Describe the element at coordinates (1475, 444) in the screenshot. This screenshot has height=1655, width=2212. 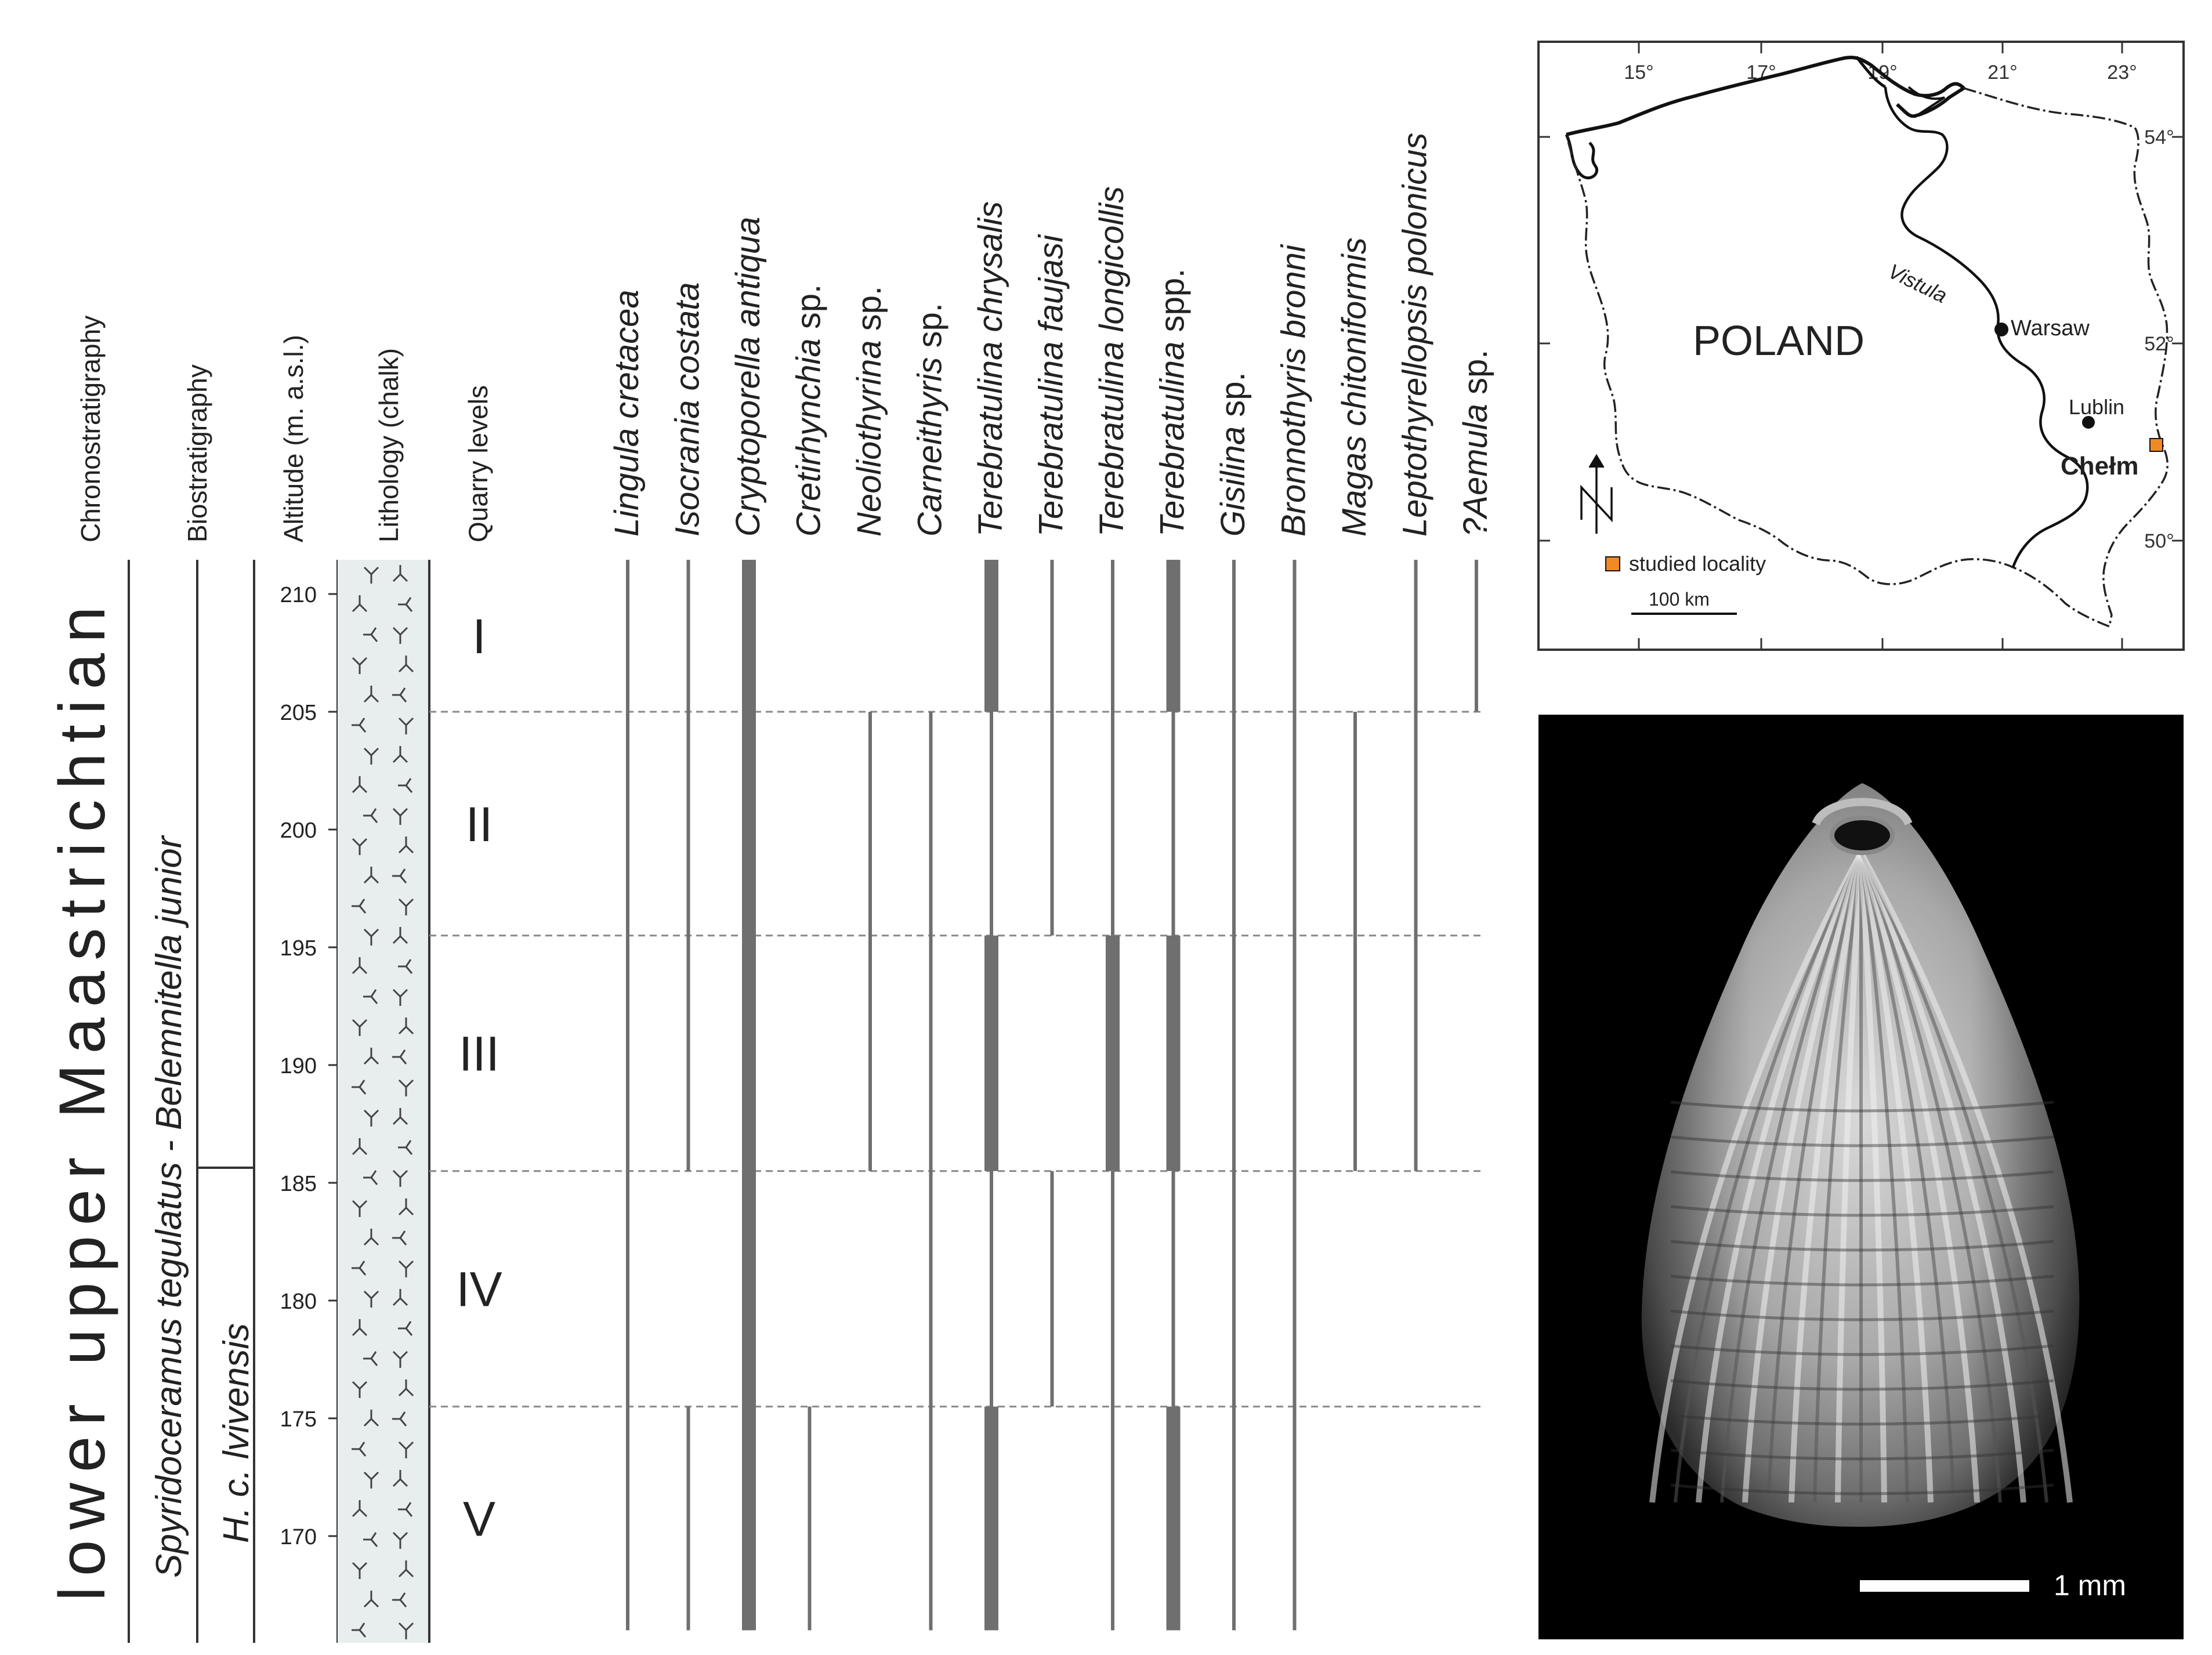
I see `taxon-header: ?Aemula sp.` at that location.